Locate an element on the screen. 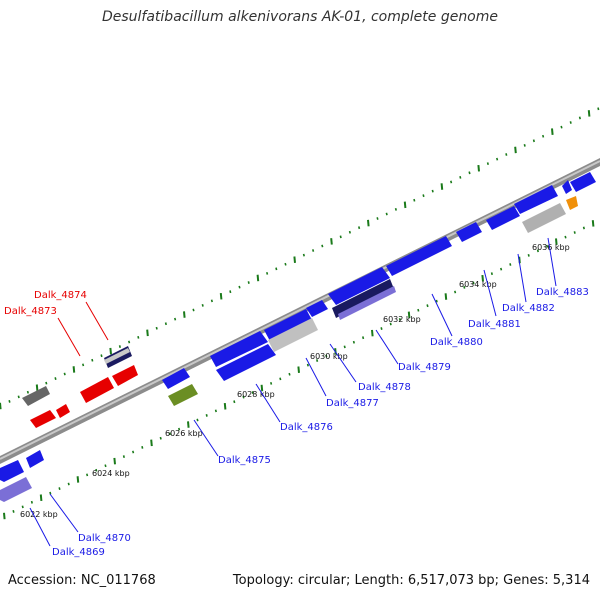  gene-label-4880: Dalk_4880 is located at coordinates (456, 342).